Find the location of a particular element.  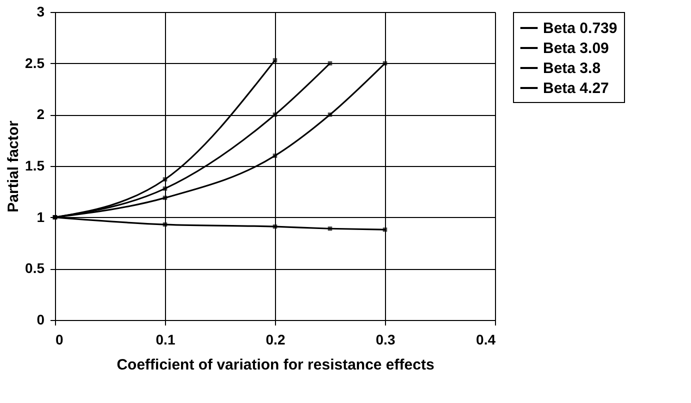

y-tick-label: 2.5 is located at coordinates (35, 62).